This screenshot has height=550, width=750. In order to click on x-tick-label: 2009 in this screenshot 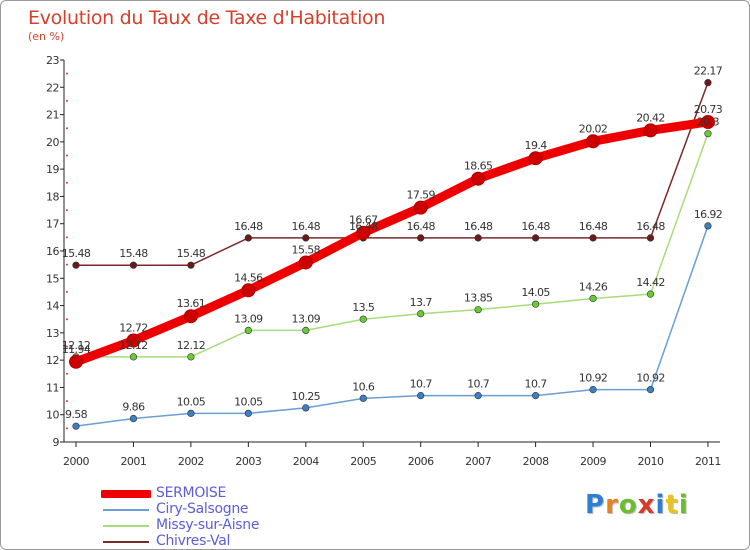, I will do `click(593, 461)`.